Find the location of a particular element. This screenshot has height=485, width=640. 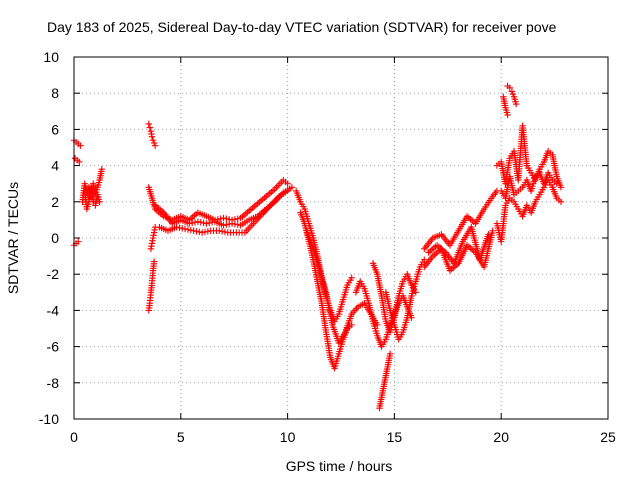

x-tick-label: 25 is located at coordinates (608, 437).